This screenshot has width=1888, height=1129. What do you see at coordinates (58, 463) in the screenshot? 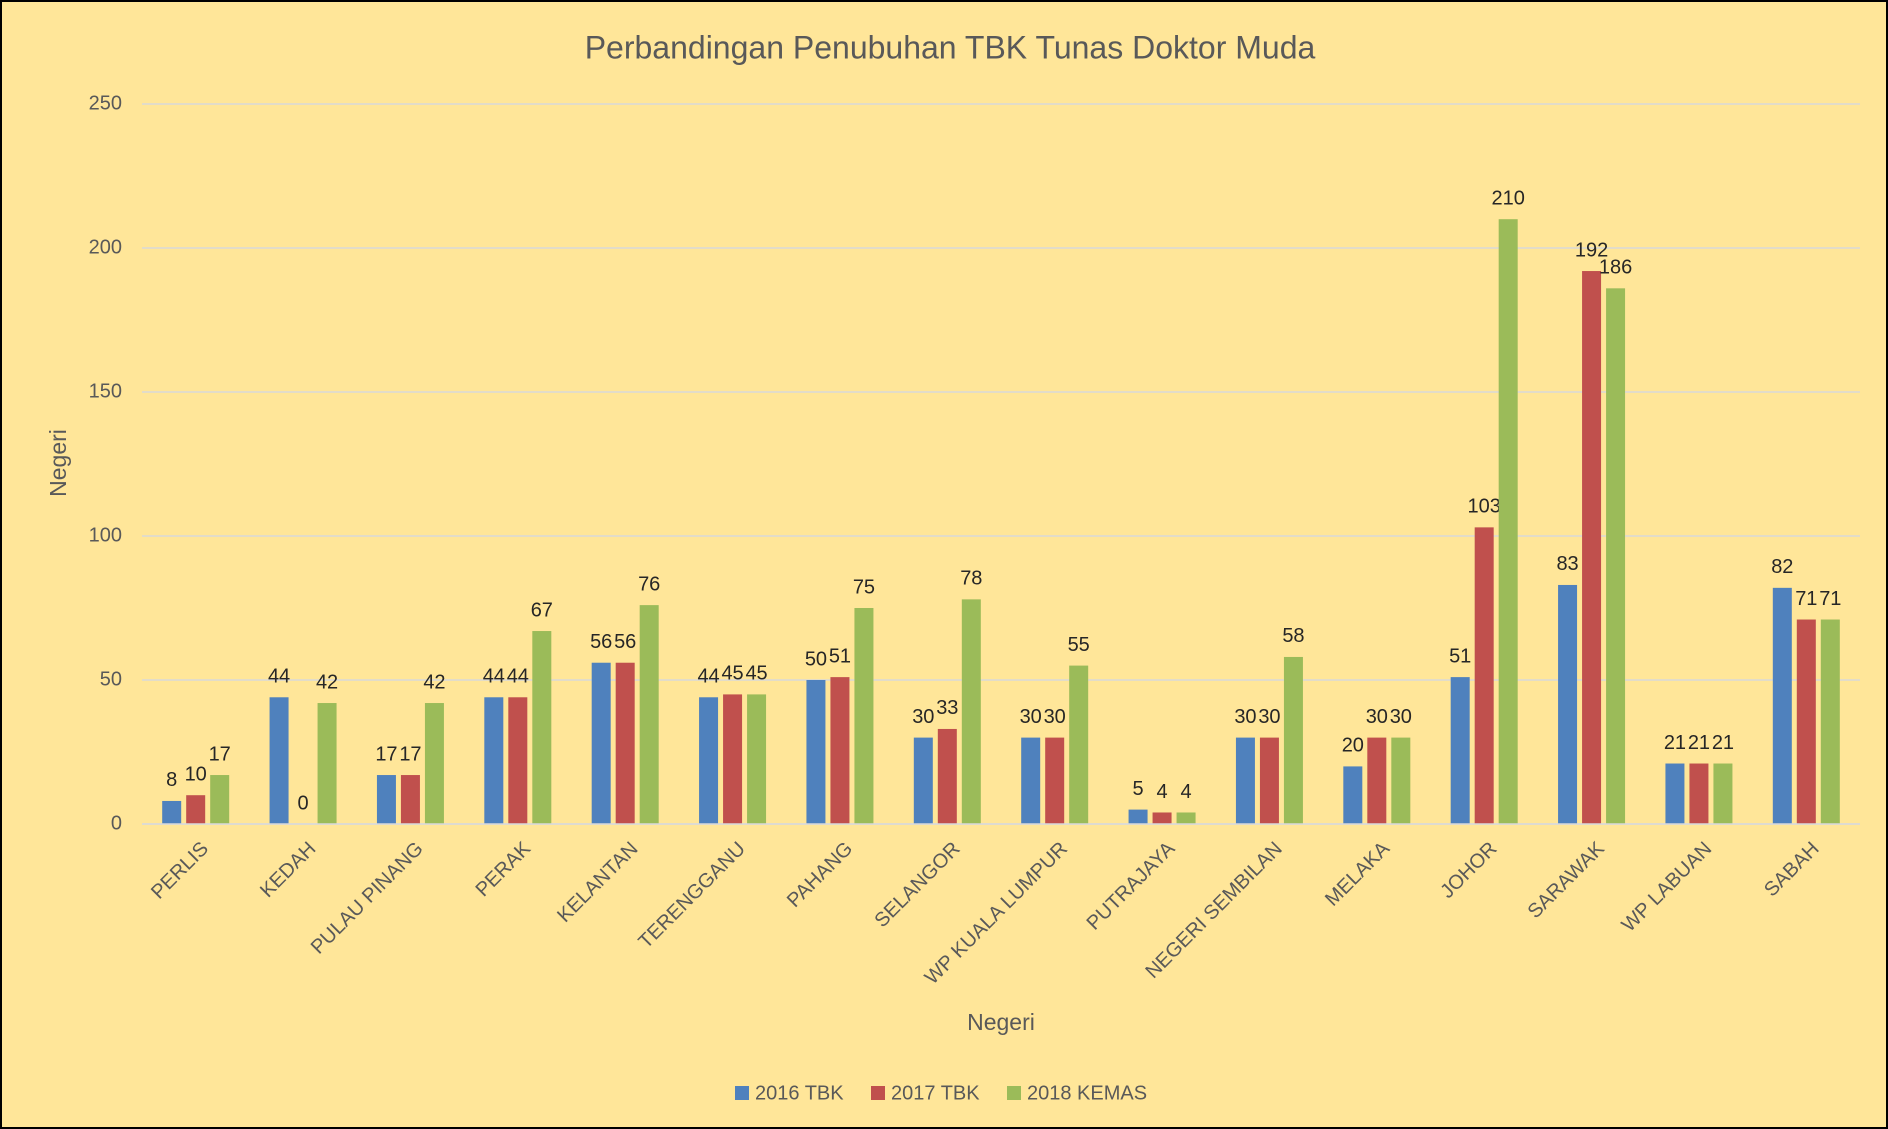
I see `y-axis-title: Negeri` at bounding box center [58, 463].